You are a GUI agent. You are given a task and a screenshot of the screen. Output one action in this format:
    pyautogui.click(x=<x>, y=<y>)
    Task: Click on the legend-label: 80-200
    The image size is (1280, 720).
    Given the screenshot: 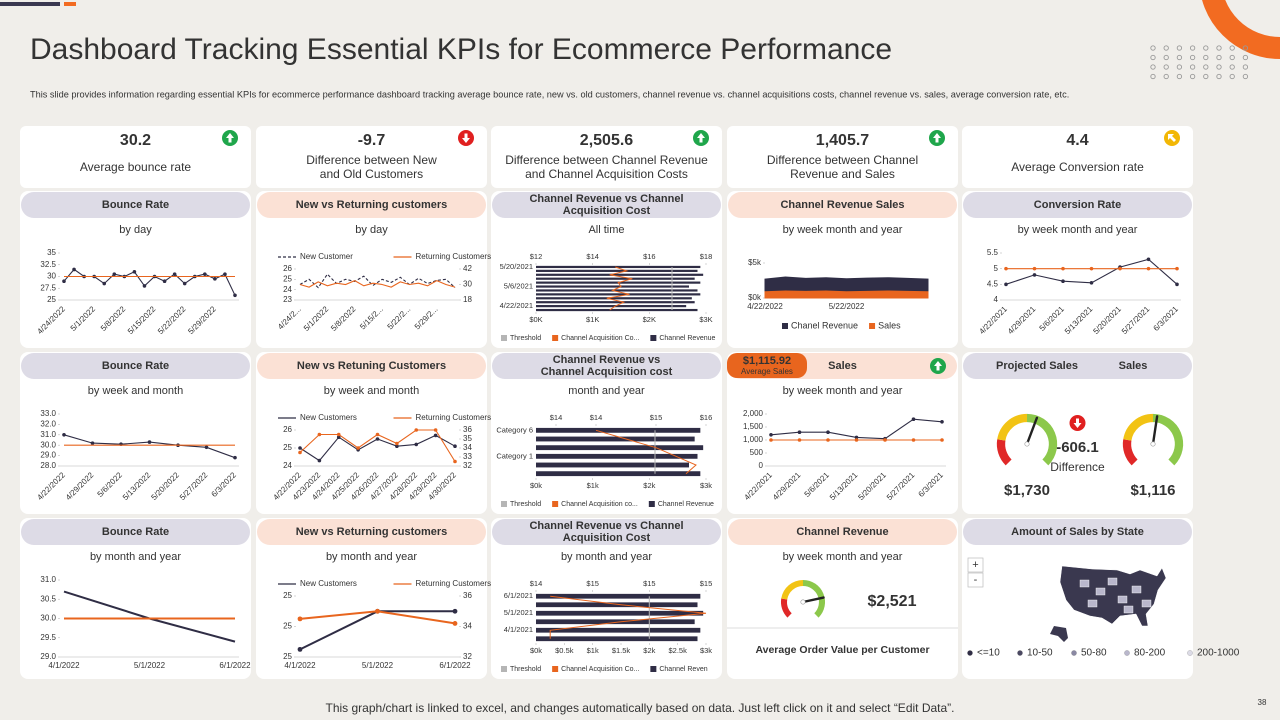 What is the action you would take?
    pyautogui.click(x=1150, y=653)
    